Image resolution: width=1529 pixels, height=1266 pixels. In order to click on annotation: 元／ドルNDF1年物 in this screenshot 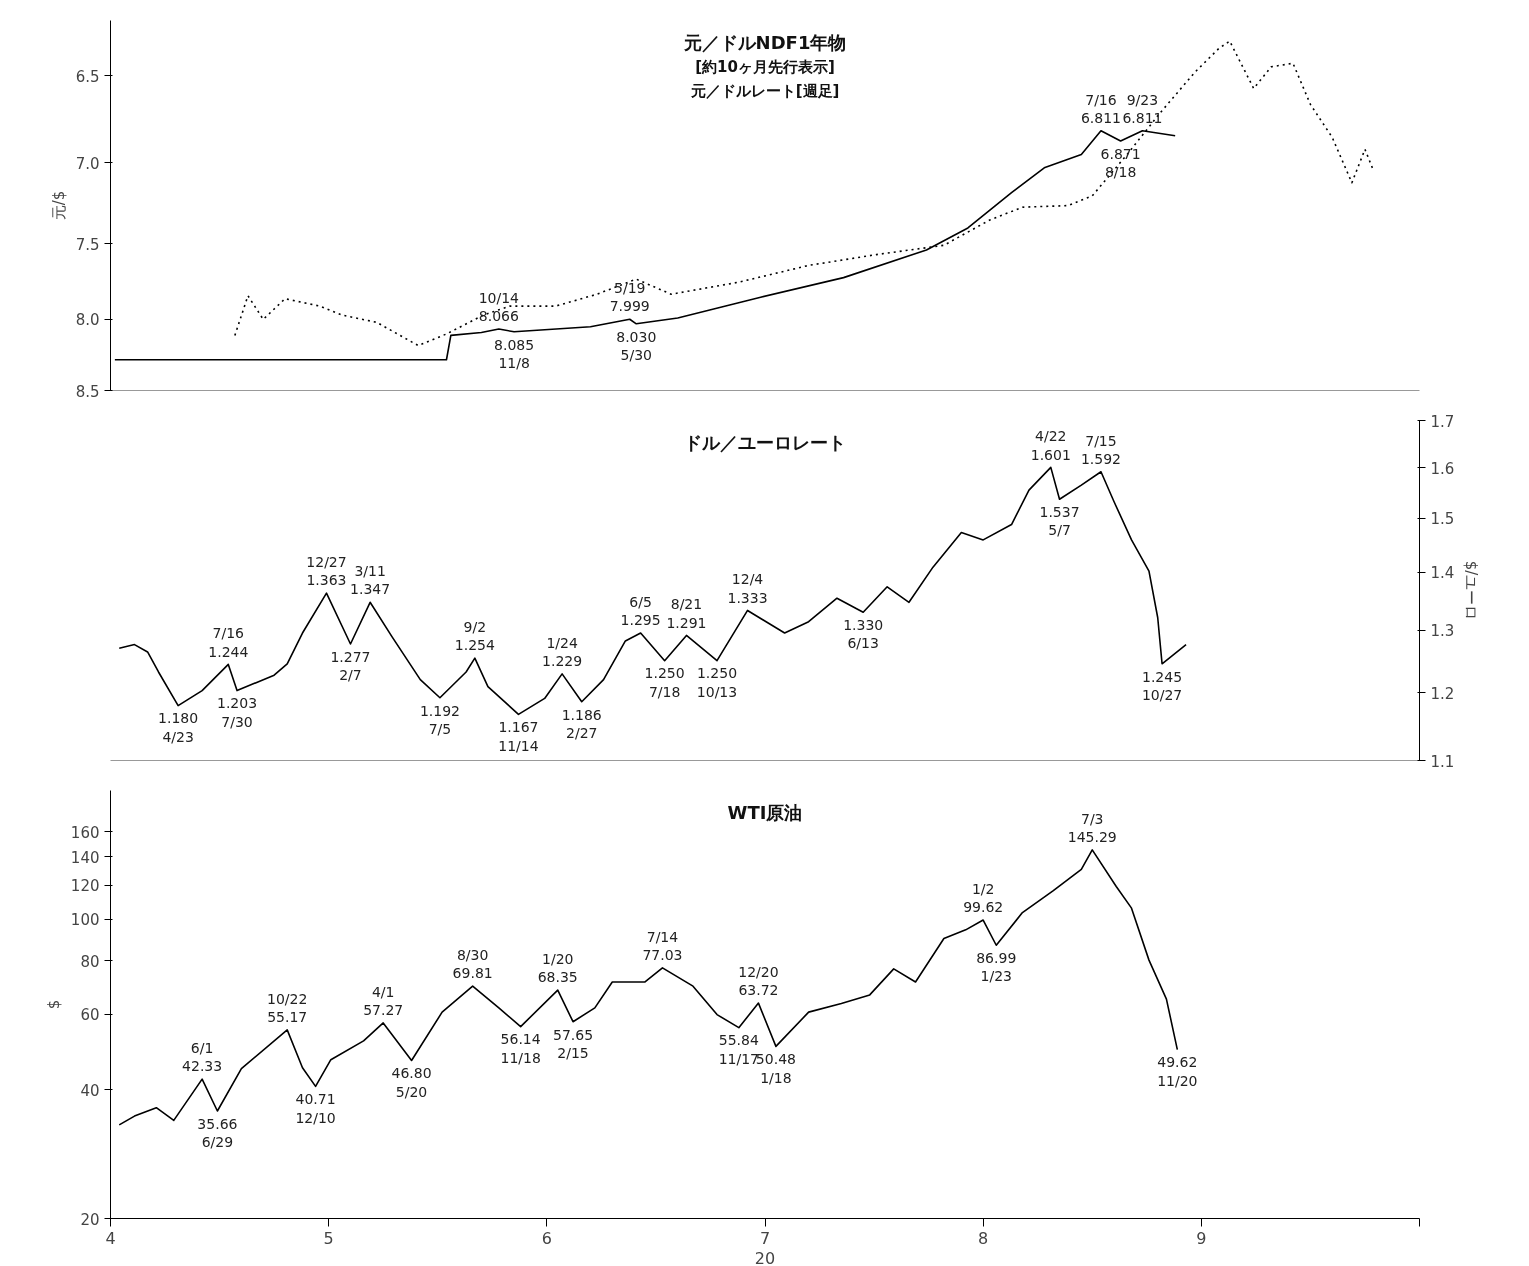, I will do `click(764, 42)`.